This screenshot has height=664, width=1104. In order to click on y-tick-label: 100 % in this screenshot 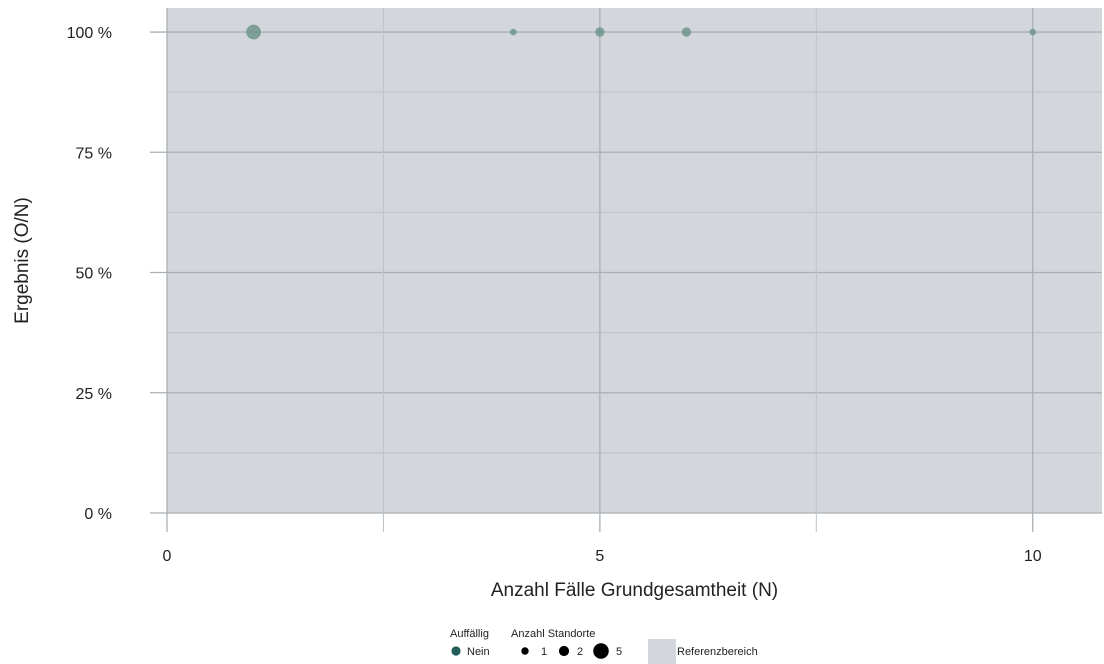, I will do `click(89, 33)`.